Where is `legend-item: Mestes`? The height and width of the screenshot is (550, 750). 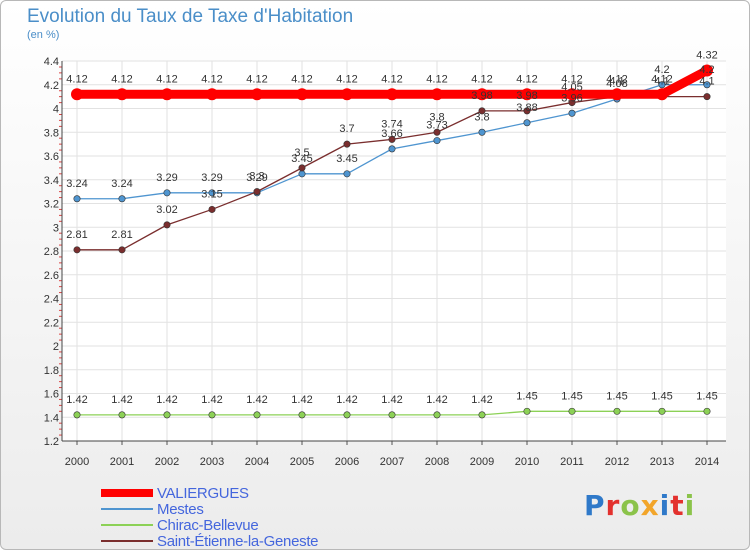 legend-item: Mestes is located at coordinates (209, 509).